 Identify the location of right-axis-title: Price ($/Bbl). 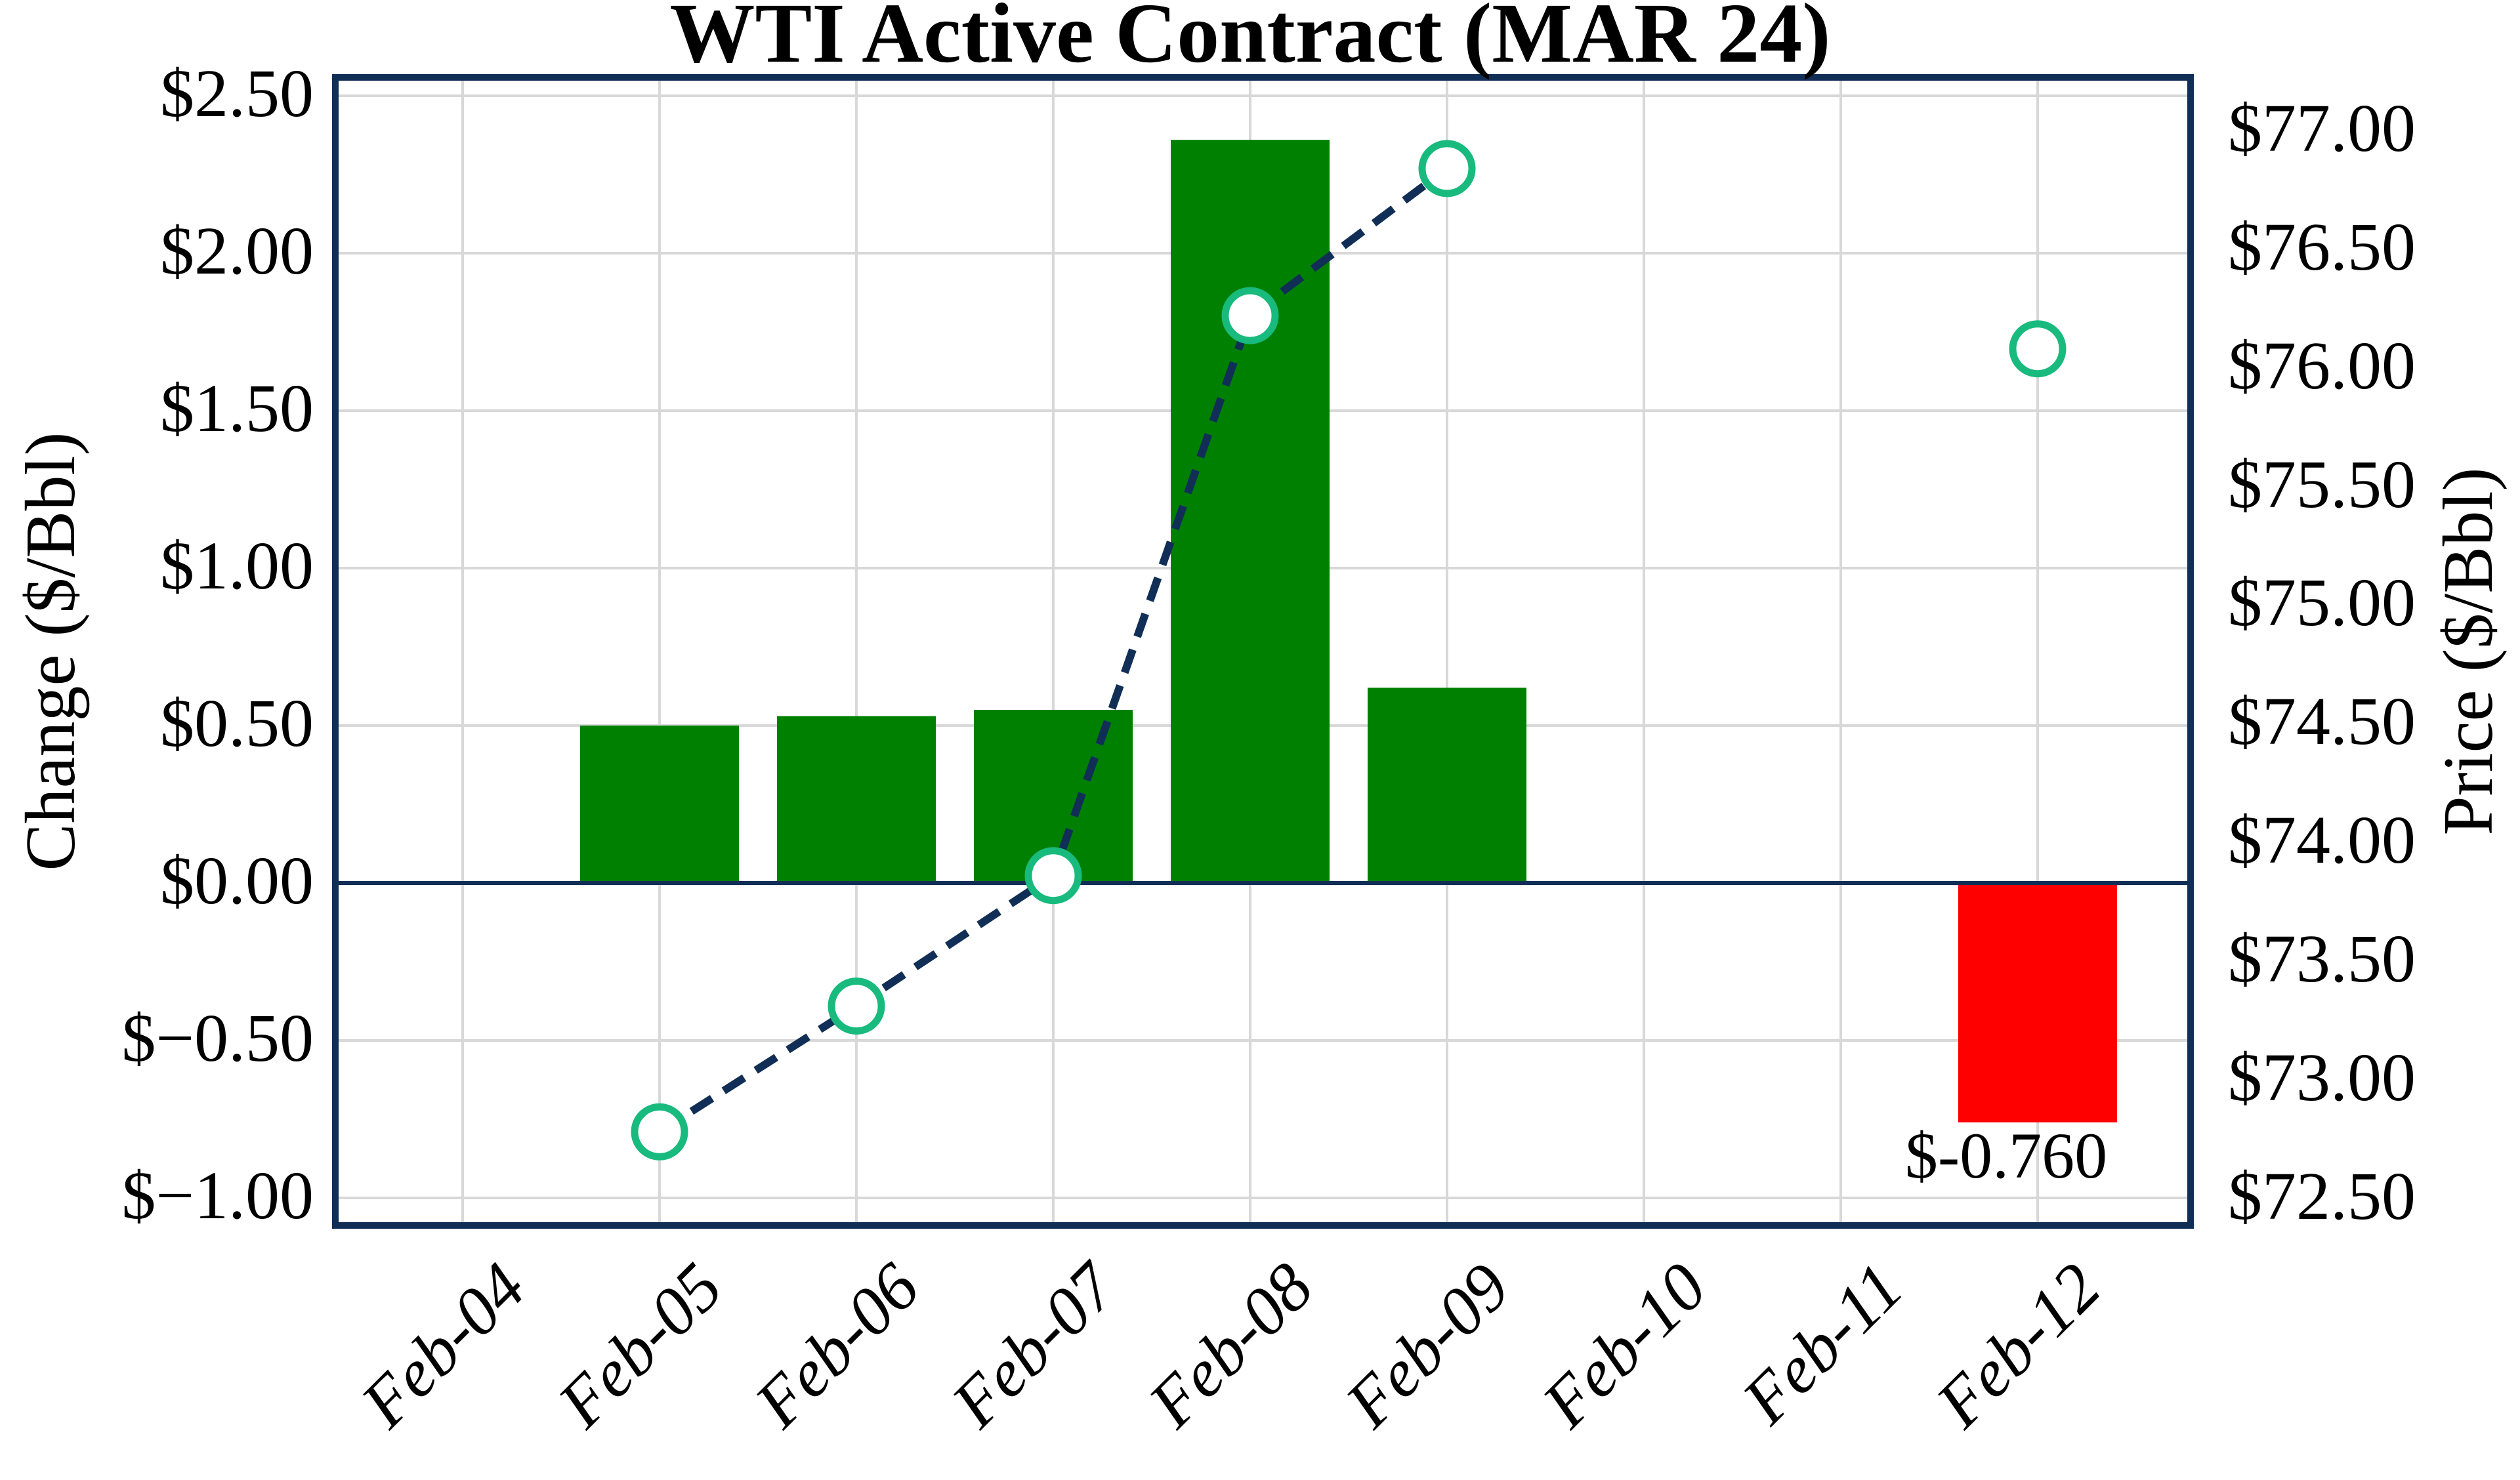
(2468, 651).